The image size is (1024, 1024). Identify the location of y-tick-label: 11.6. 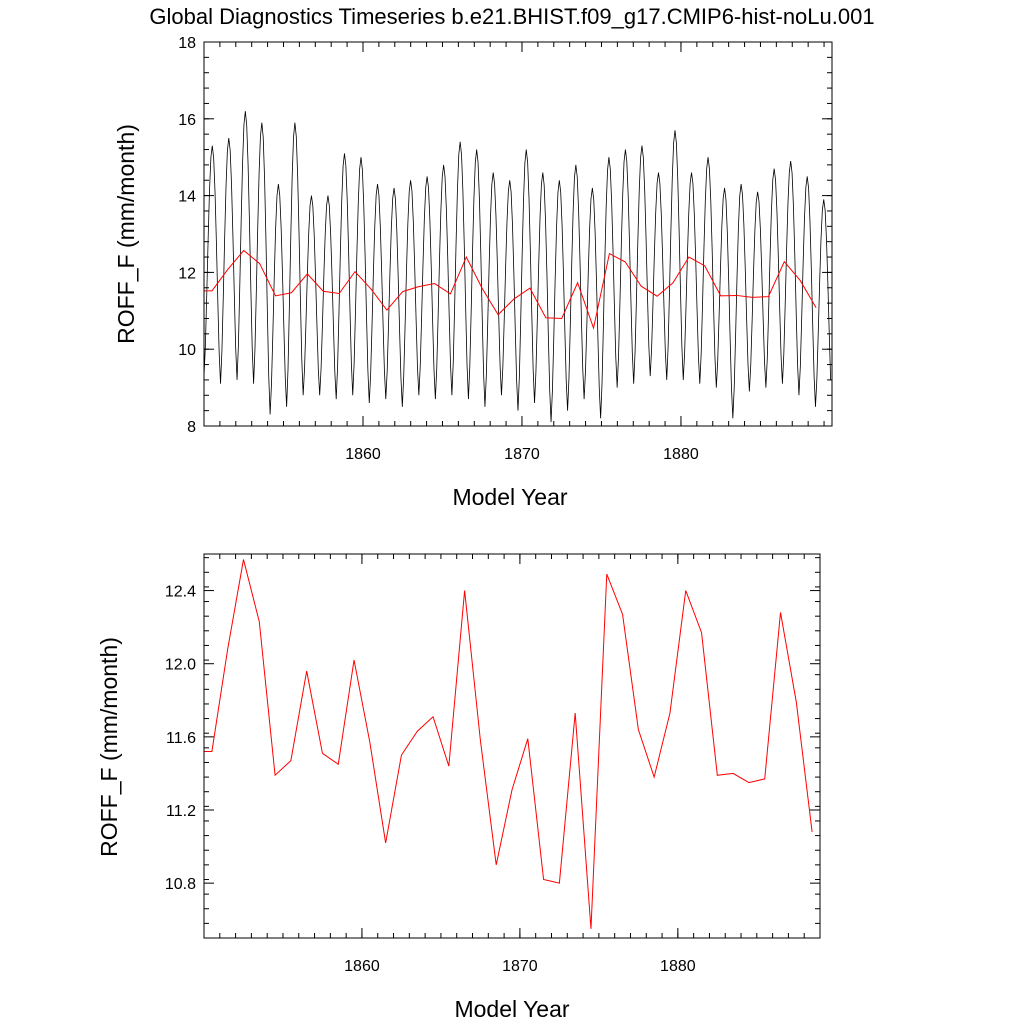
(181, 738).